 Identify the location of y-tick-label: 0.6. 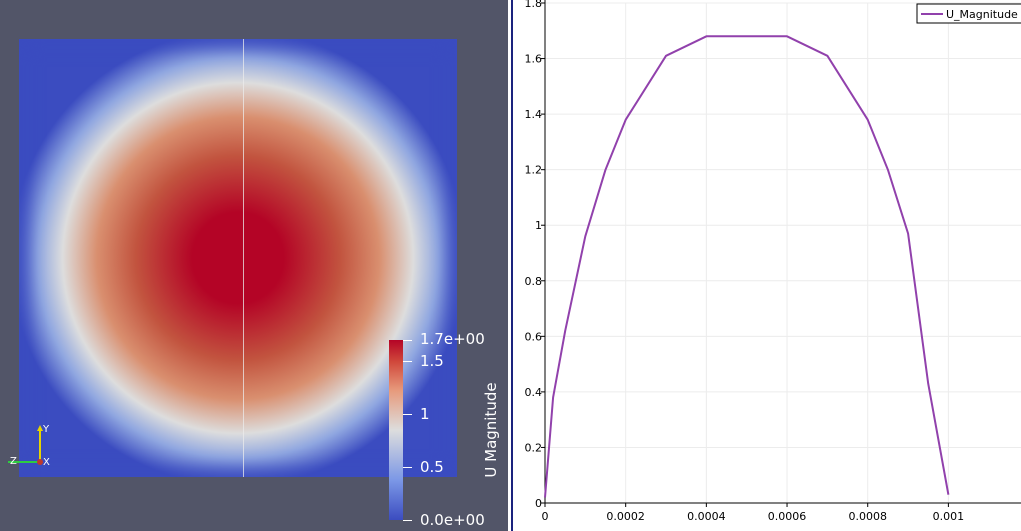
(534, 336).